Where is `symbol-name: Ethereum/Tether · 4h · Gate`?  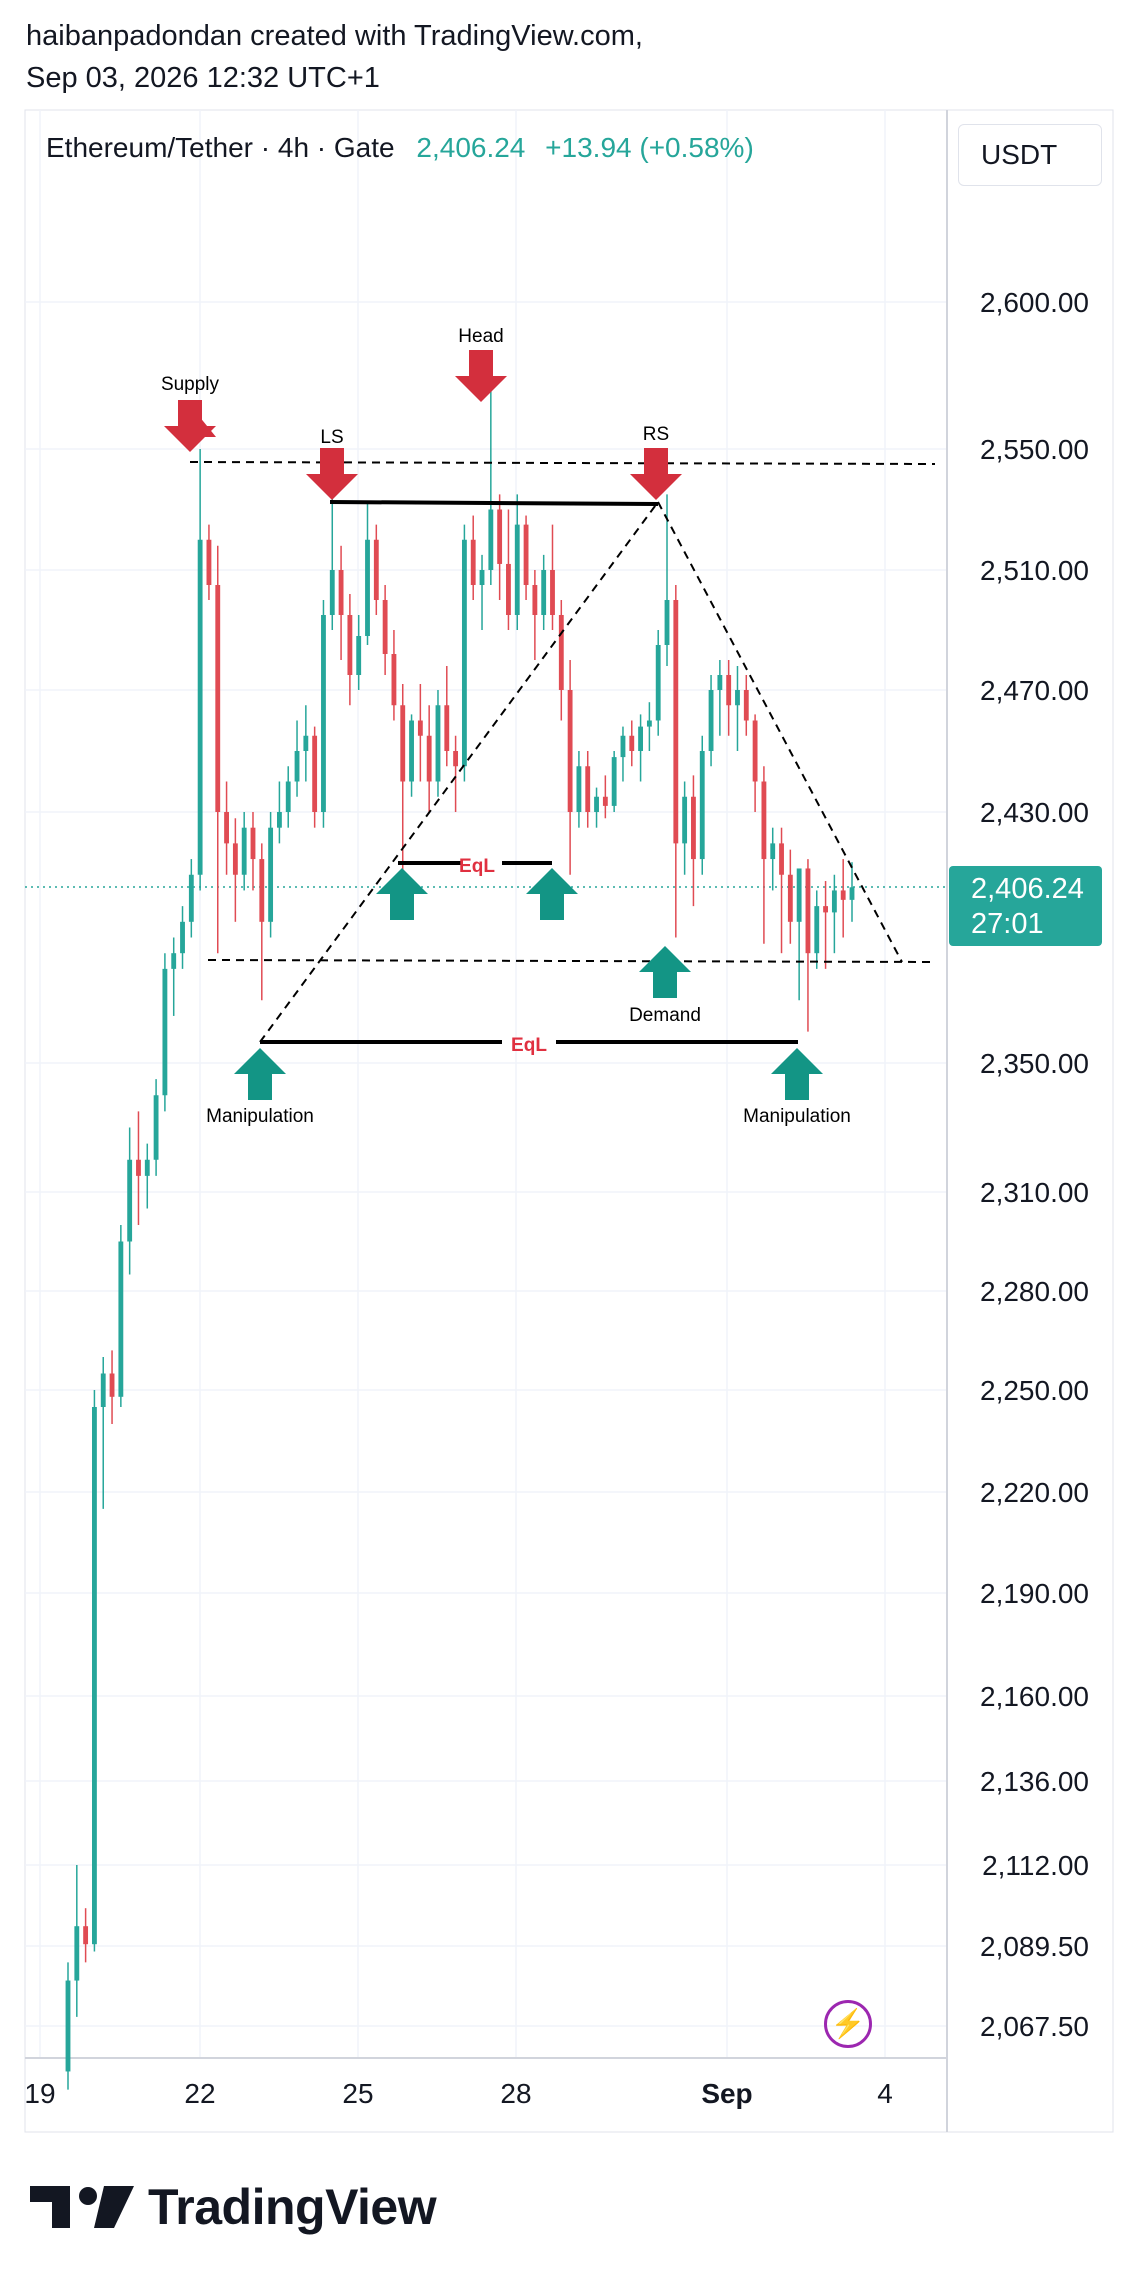
symbol-name: Ethereum/Tether · 4h · Gate is located at coordinates (220, 147).